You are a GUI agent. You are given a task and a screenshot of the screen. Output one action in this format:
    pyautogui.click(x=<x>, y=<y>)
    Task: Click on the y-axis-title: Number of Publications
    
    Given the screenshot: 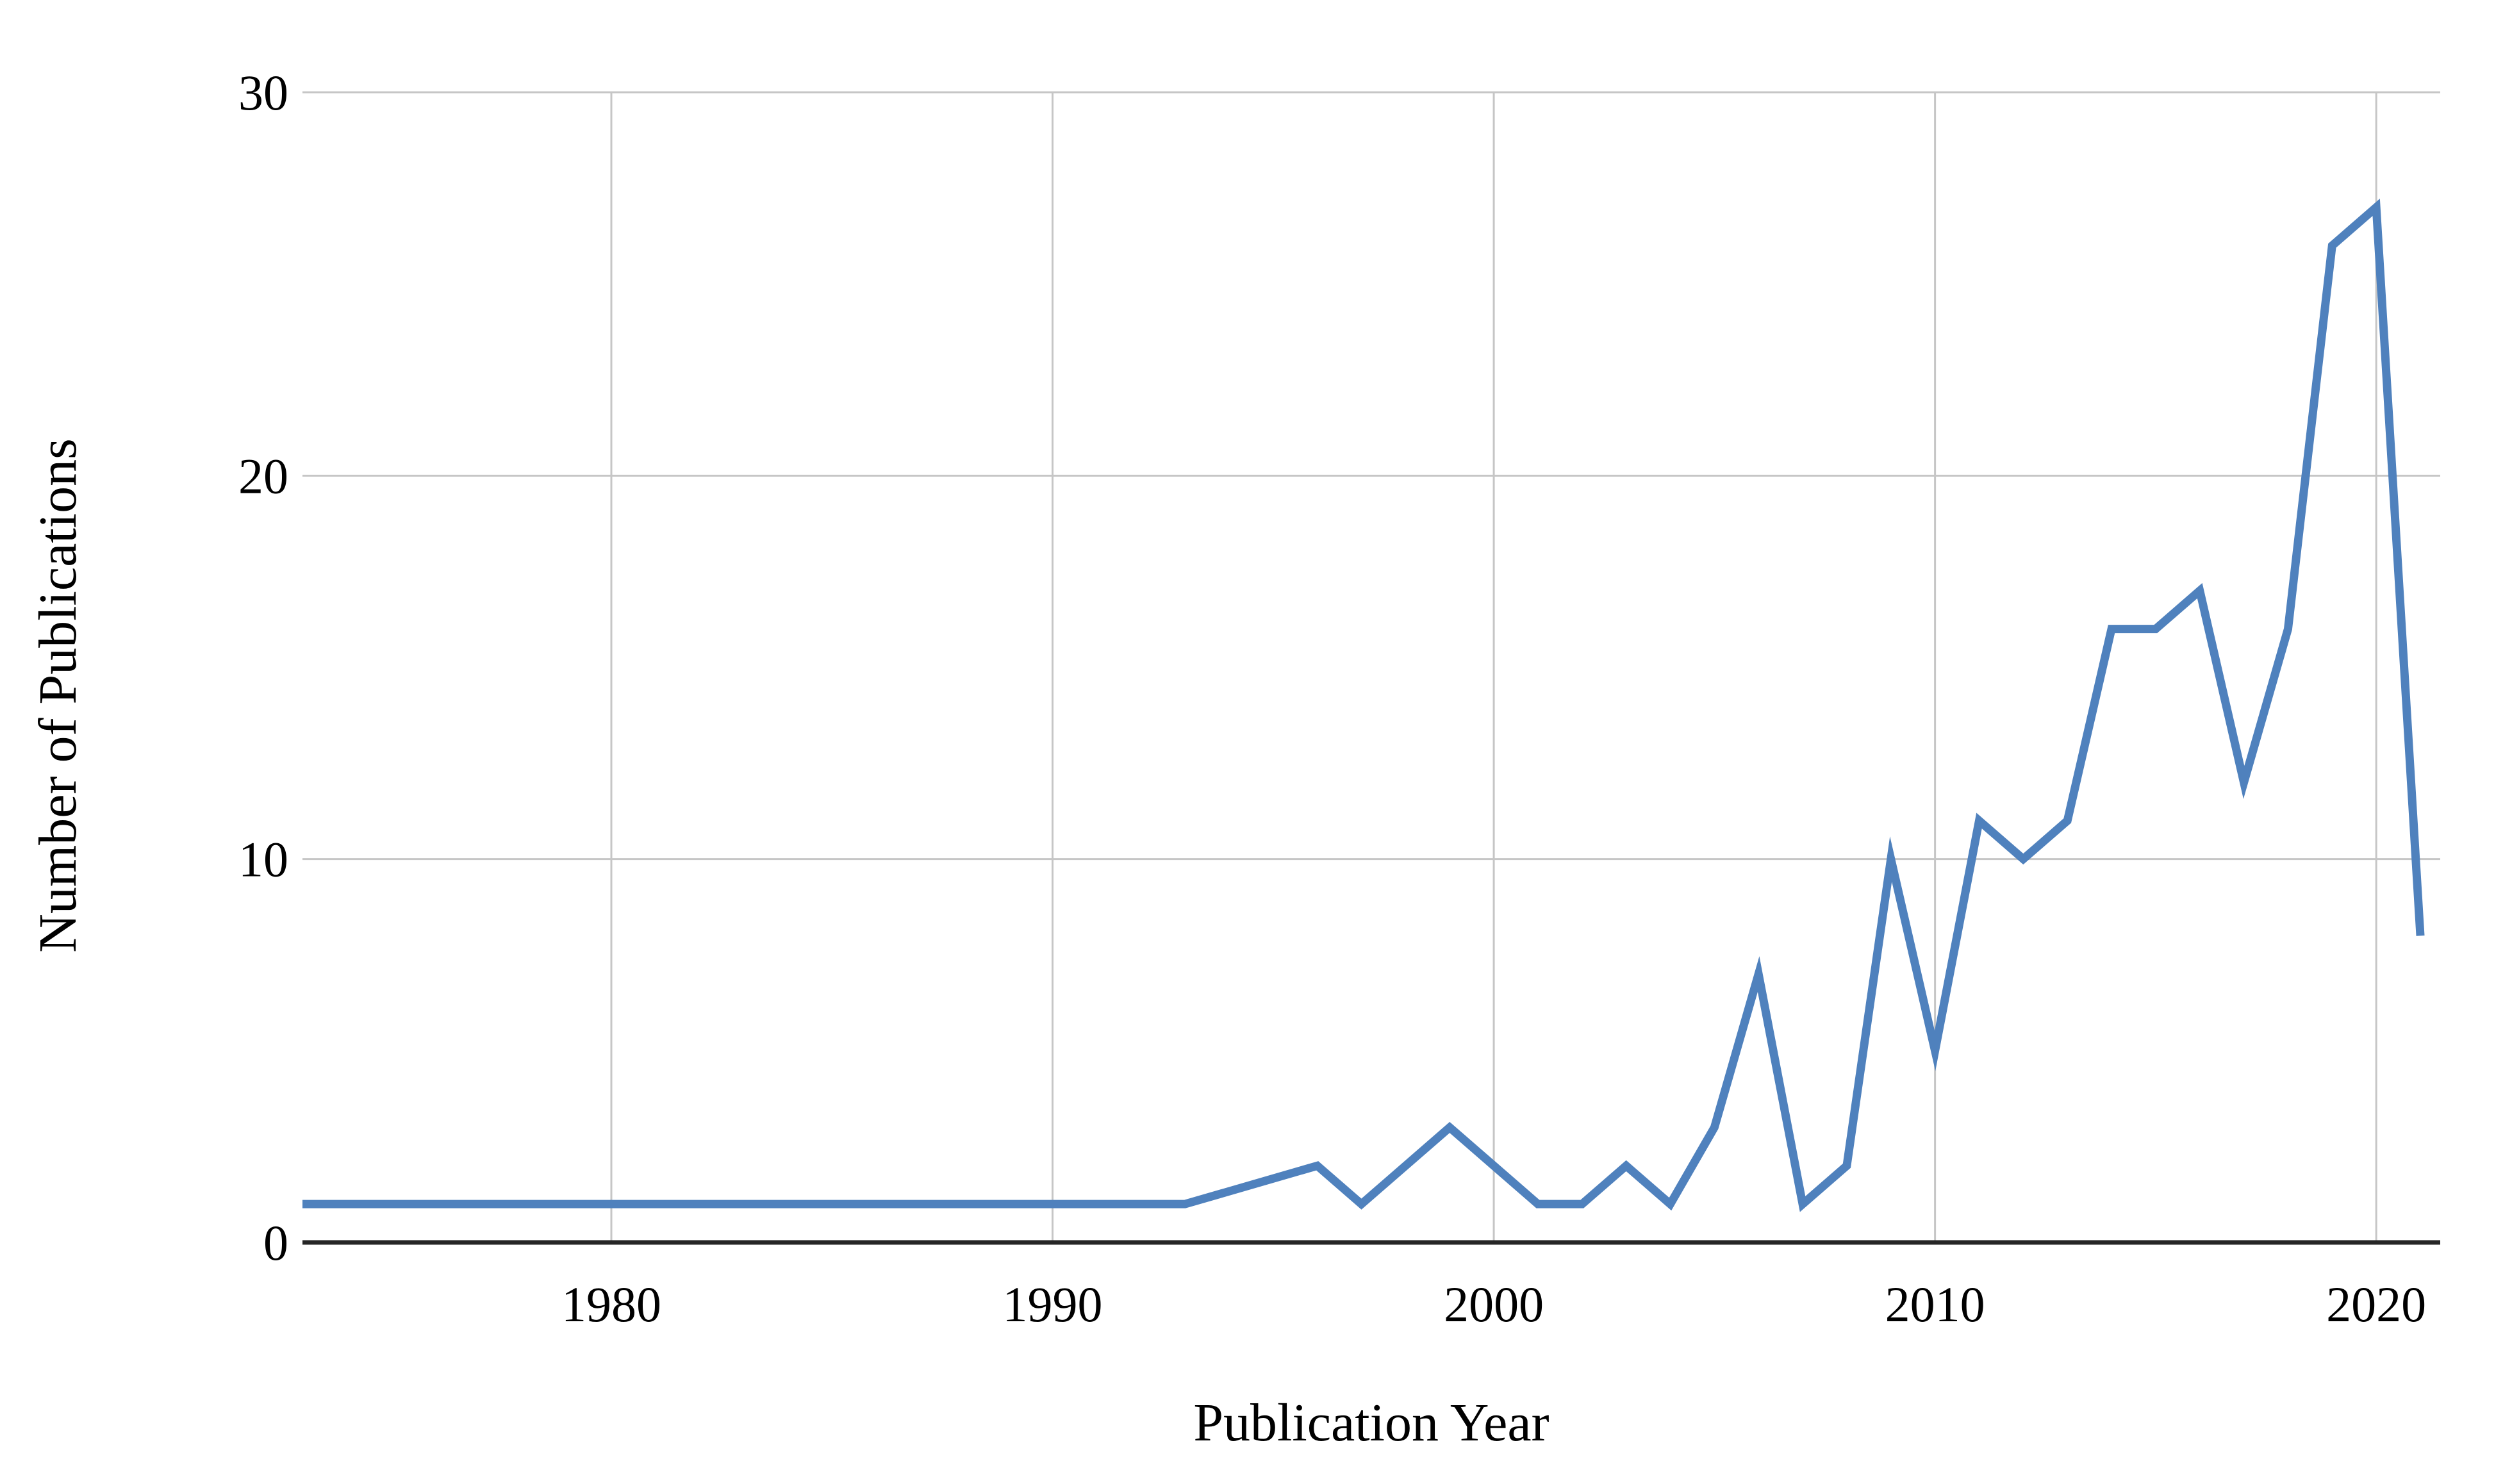 What is the action you would take?
    pyautogui.click(x=58, y=695)
    